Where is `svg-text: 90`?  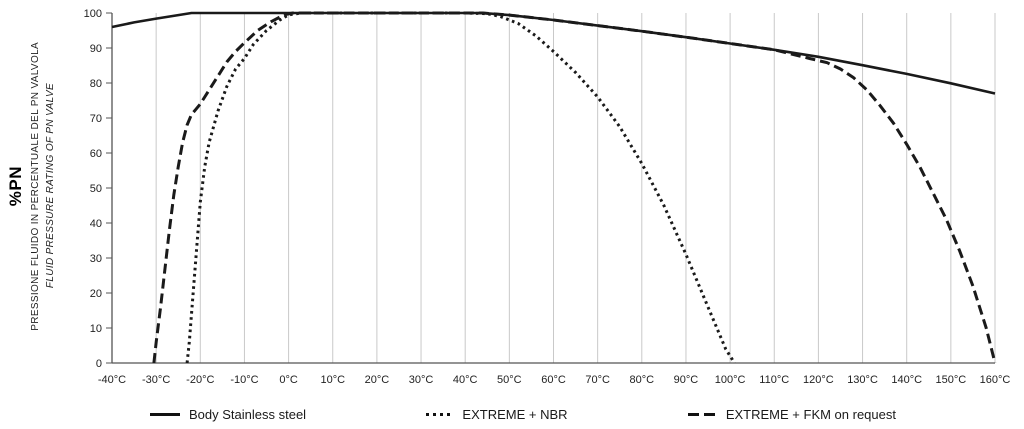 svg-text: 90 is located at coordinates (96, 49).